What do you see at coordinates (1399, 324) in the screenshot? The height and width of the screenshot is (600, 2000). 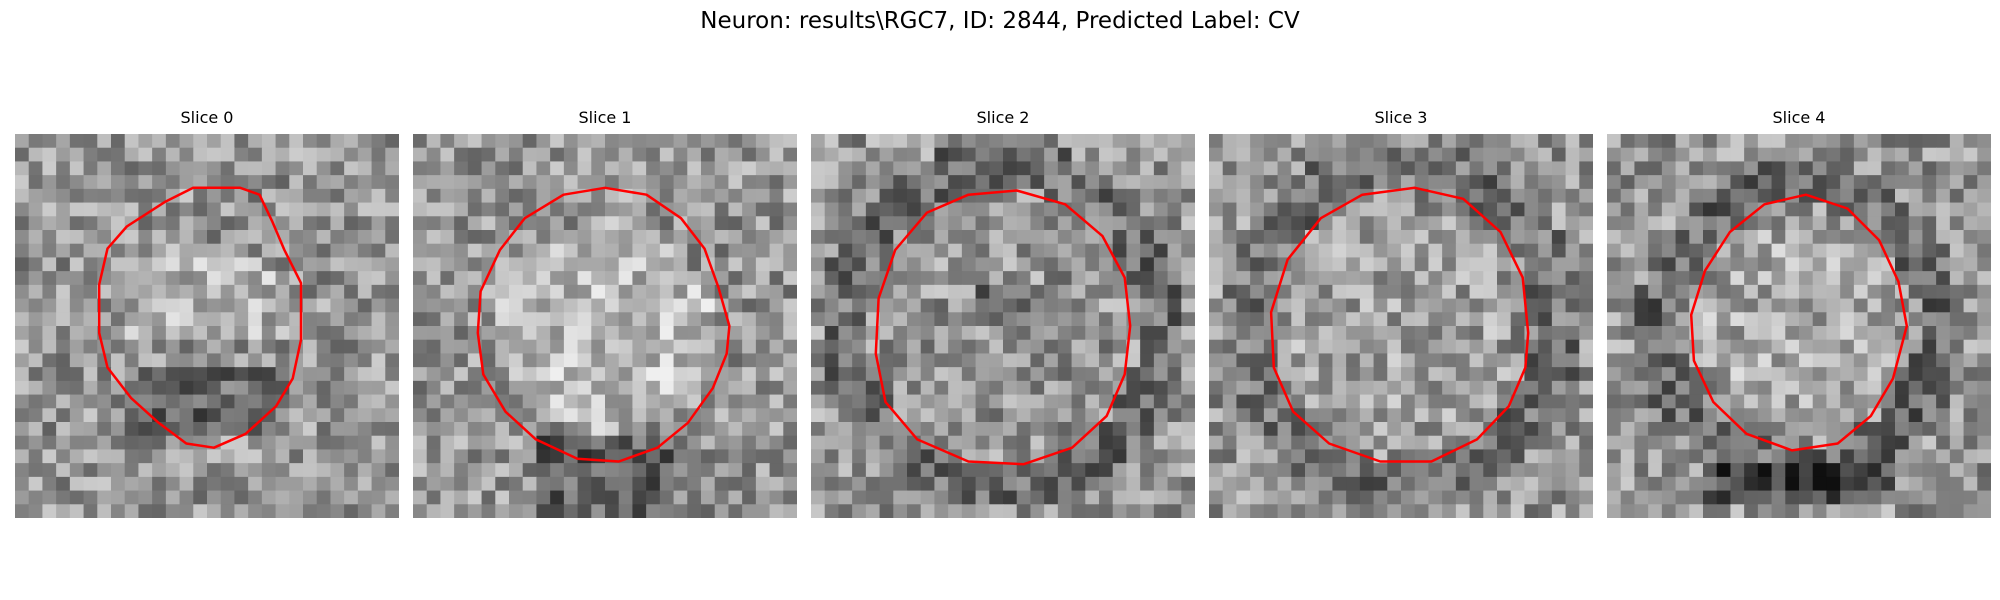 I see `cell-contour` at bounding box center [1399, 324].